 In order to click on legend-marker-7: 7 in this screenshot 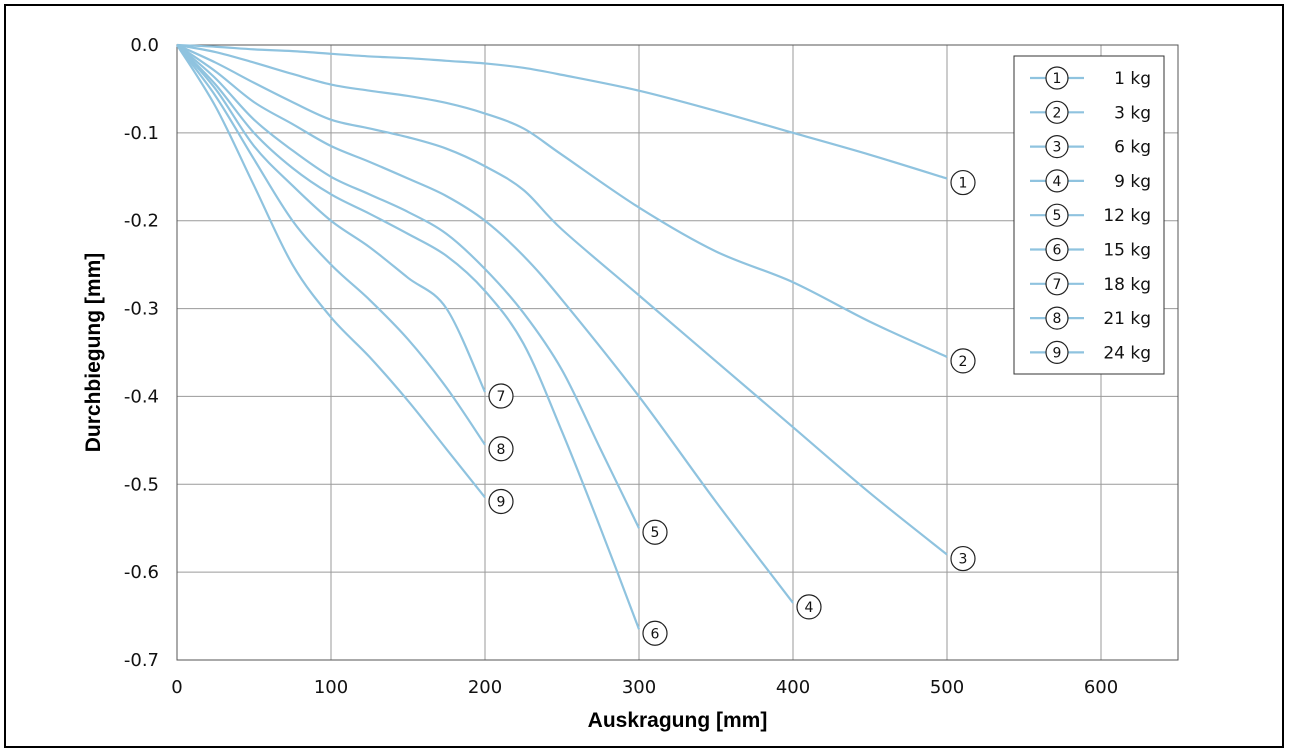, I will do `click(1057, 285)`.